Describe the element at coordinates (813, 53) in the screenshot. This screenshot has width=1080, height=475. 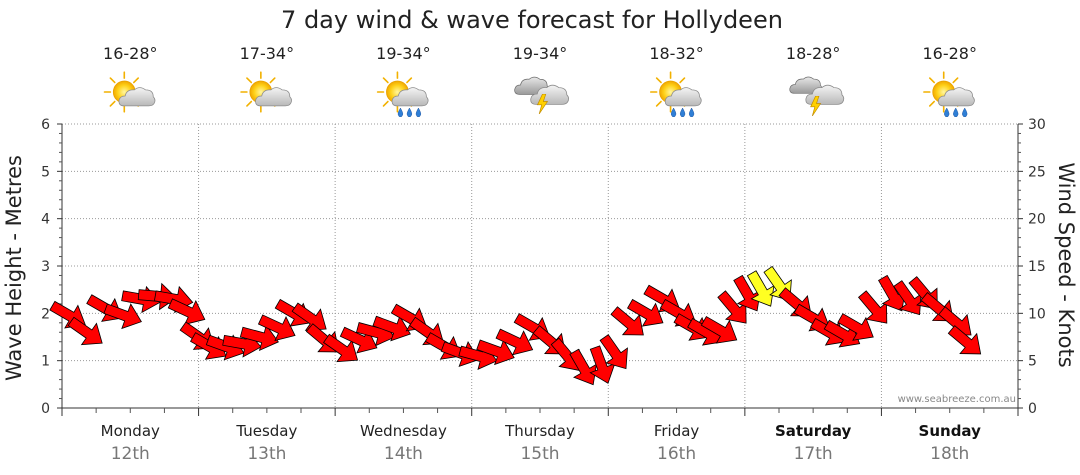
I see `day-temp-range: 18-28°` at that location.